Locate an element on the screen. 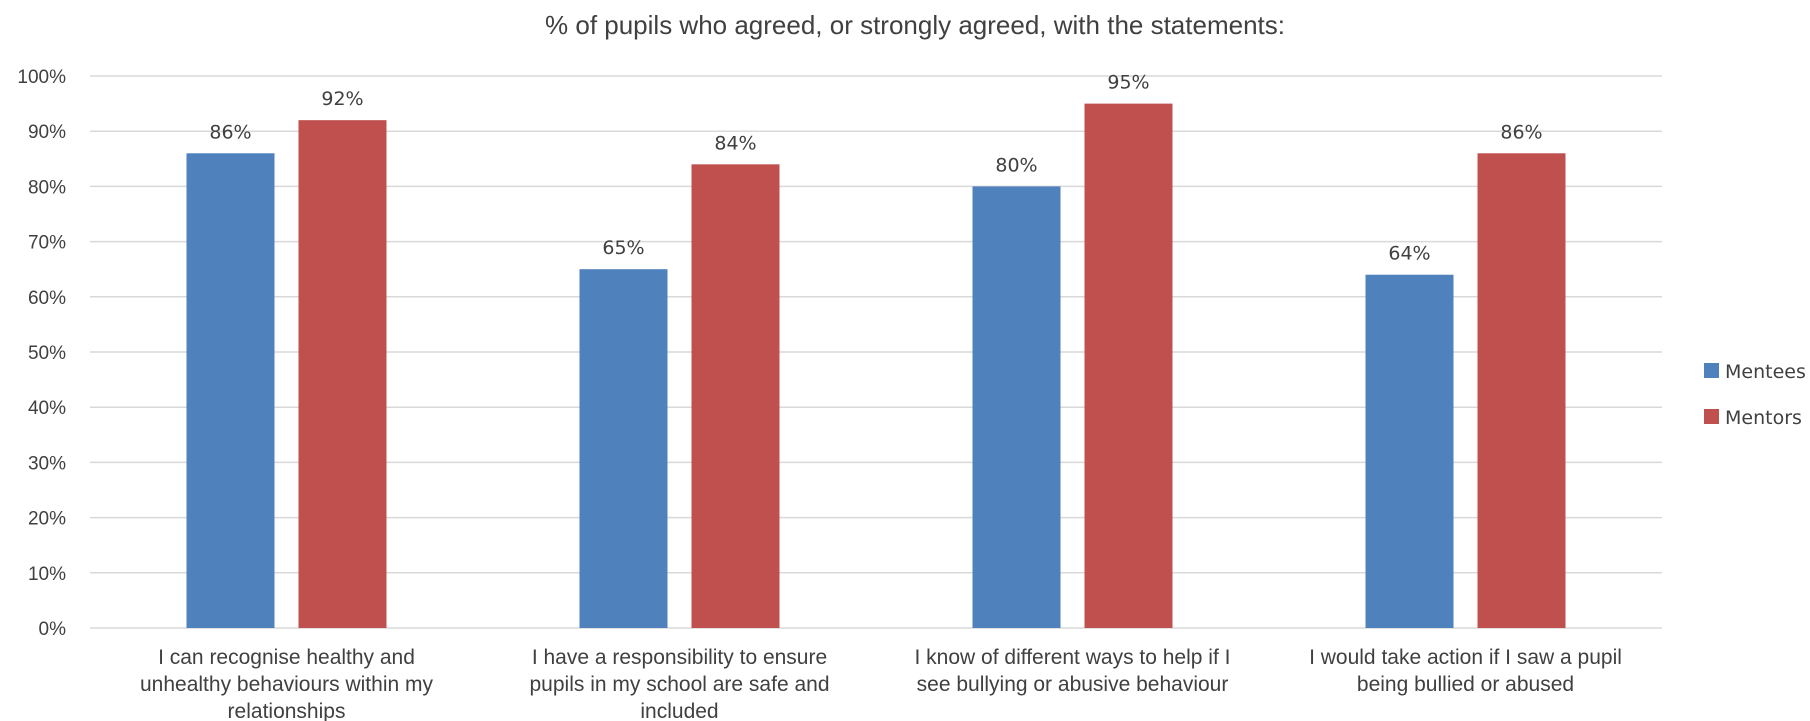 This screenshot has width=1810, height=721. x-tick-label-line: being bullied or abused is located at coordinates (1465, 684).